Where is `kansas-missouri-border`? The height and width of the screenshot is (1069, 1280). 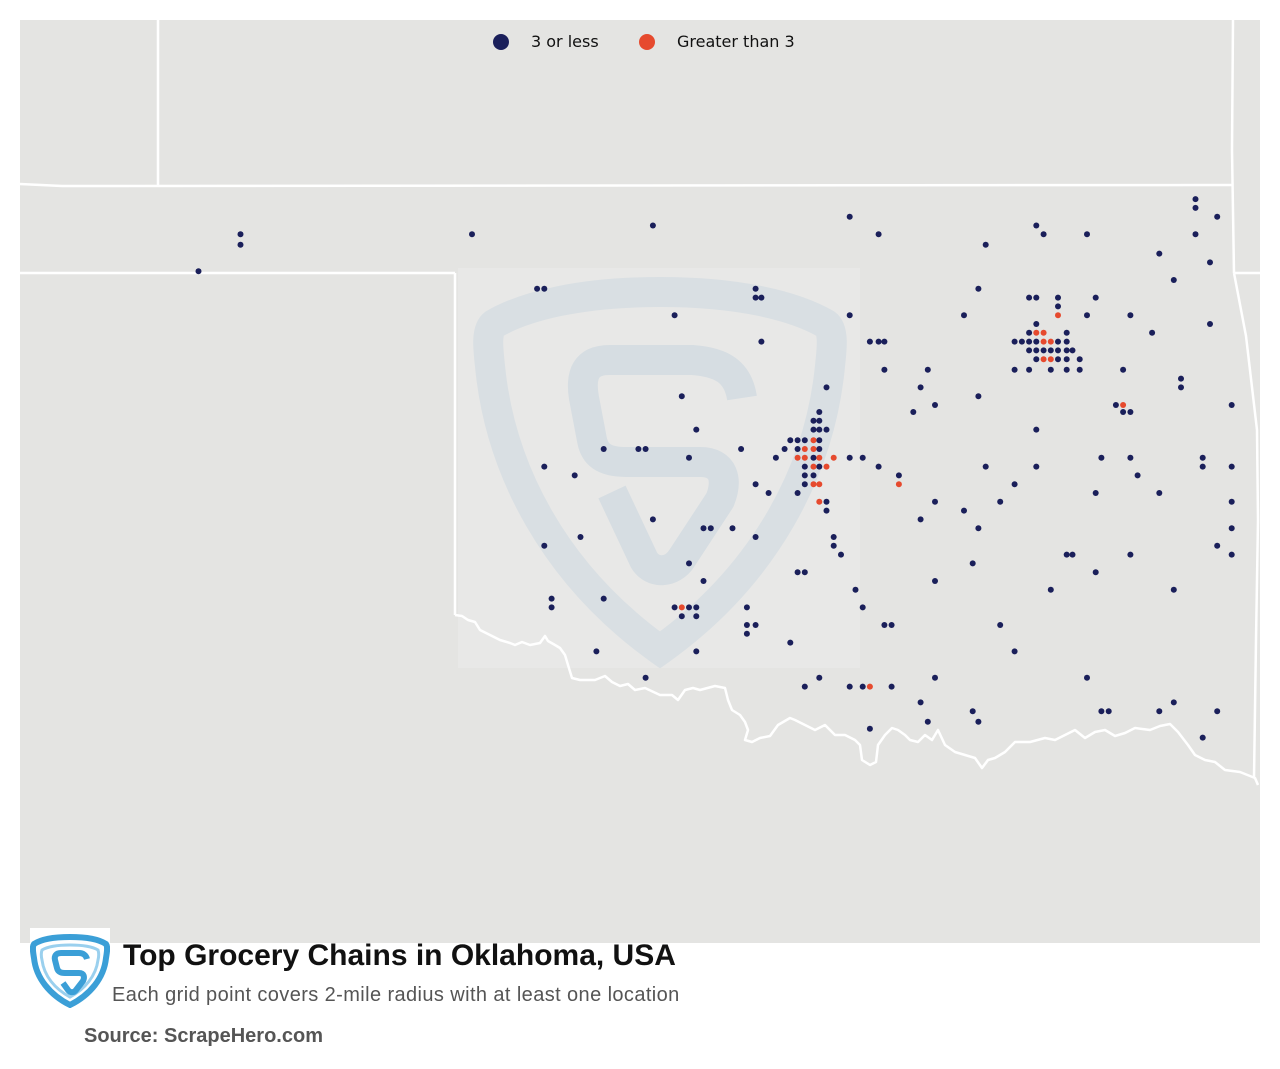 kansas-missouri-border is located at coordinates (1233, 146).